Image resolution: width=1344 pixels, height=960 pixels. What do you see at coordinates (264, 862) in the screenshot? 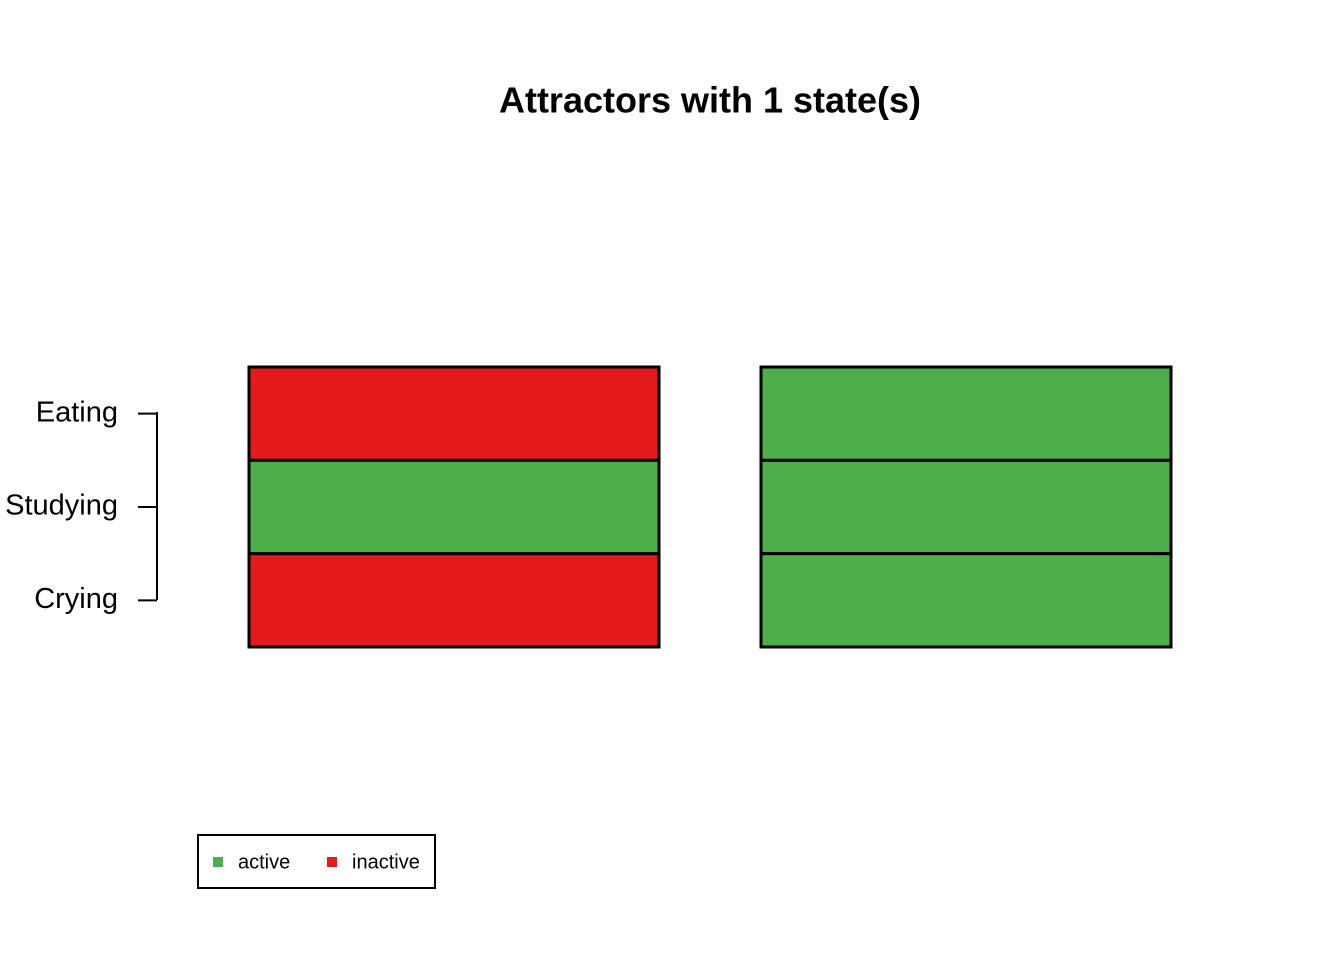
I see `legend-label: active` at bounding box center [264, 862].